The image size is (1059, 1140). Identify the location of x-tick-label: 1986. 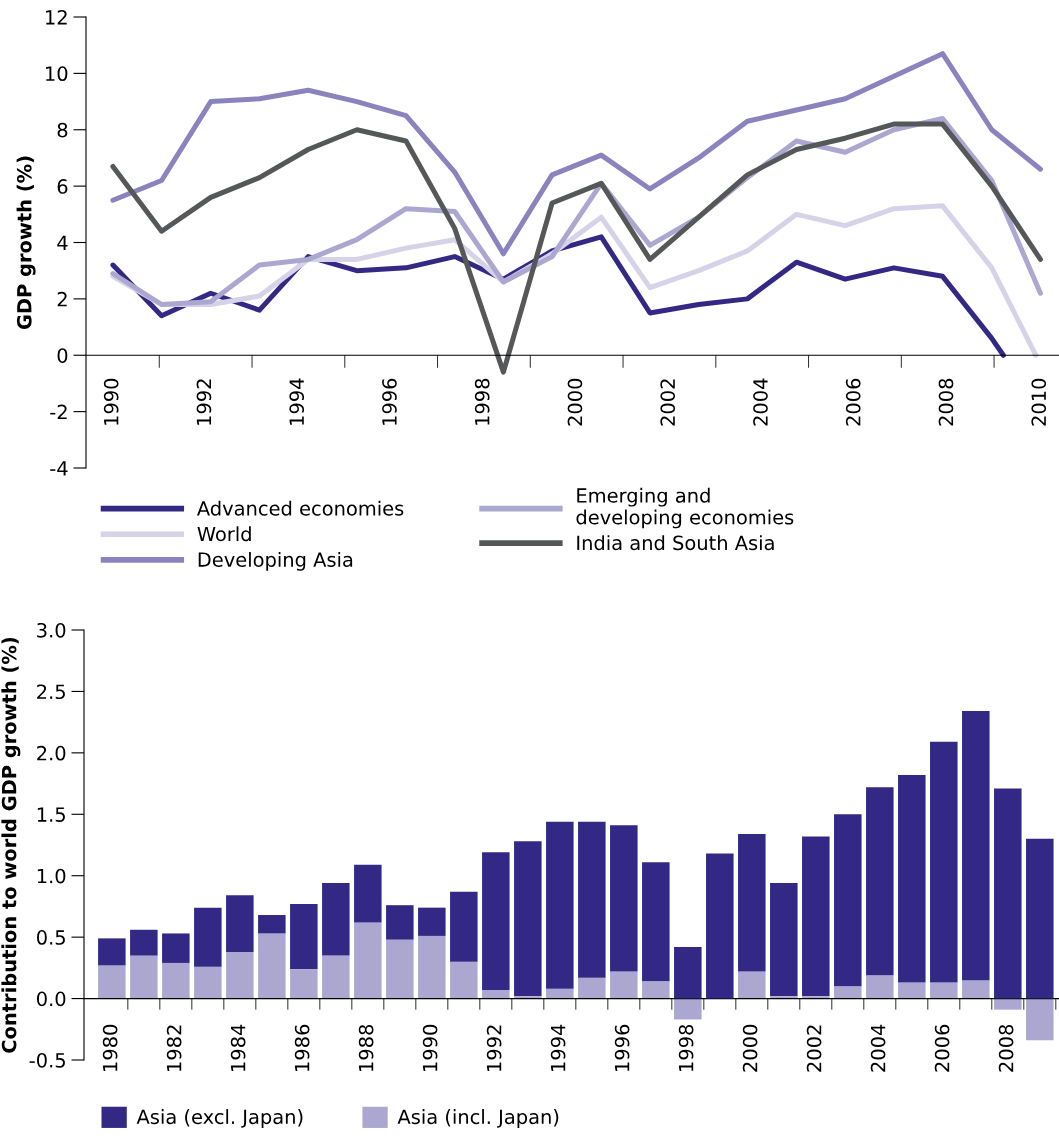
(302, 1047).